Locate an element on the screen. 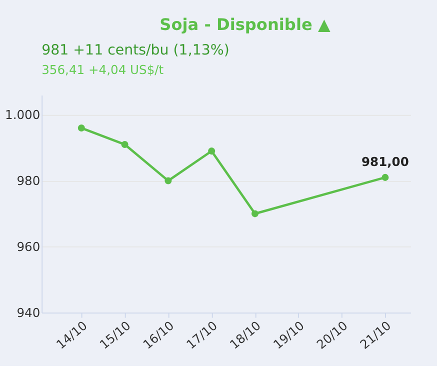 The width and height of the screenshot is (437, 377). text: 356,41 +4,04 US$/t is located at coordinates (103, 70).